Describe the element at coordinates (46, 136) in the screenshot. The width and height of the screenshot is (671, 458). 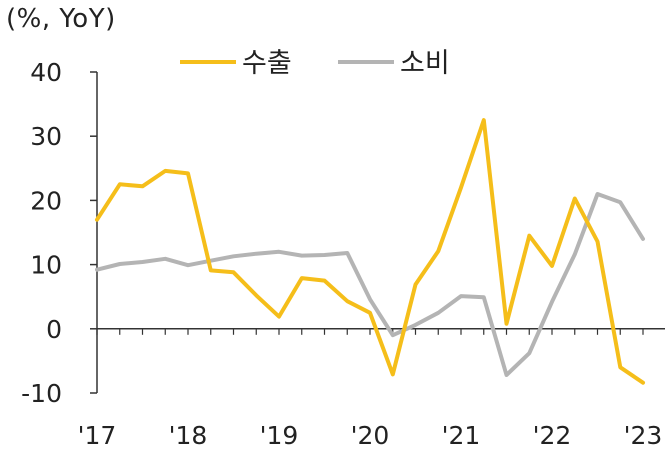
I see `y-tick-label: 30` at that location.